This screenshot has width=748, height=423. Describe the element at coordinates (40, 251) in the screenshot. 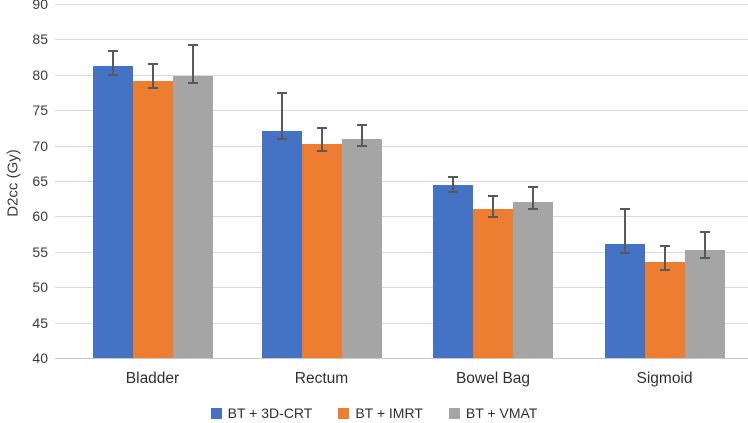

I see `y-tick-label: 55` at that location.